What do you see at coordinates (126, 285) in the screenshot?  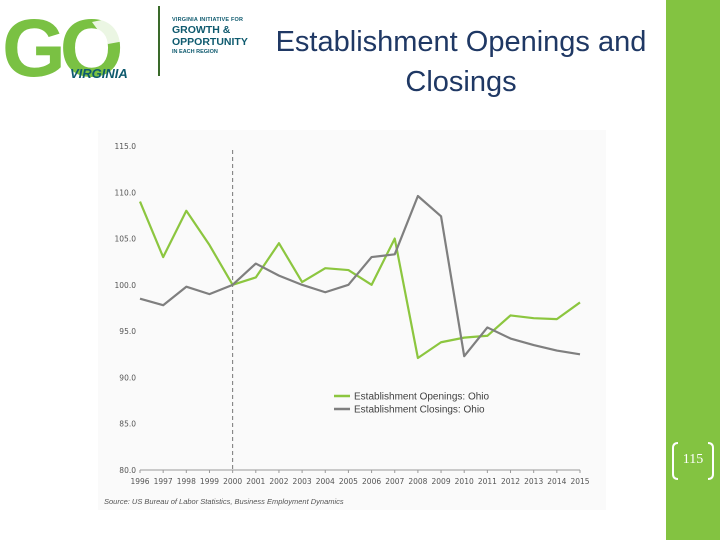 I see `y-tick-label: 100.0` at bounding box center [126, 285].